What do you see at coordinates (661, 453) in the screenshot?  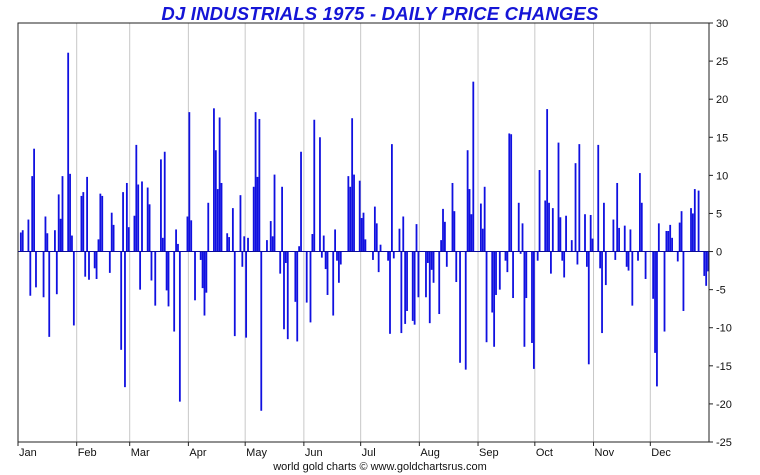 I see `x-tick-label: Dec` at bounding box center [661, 453].